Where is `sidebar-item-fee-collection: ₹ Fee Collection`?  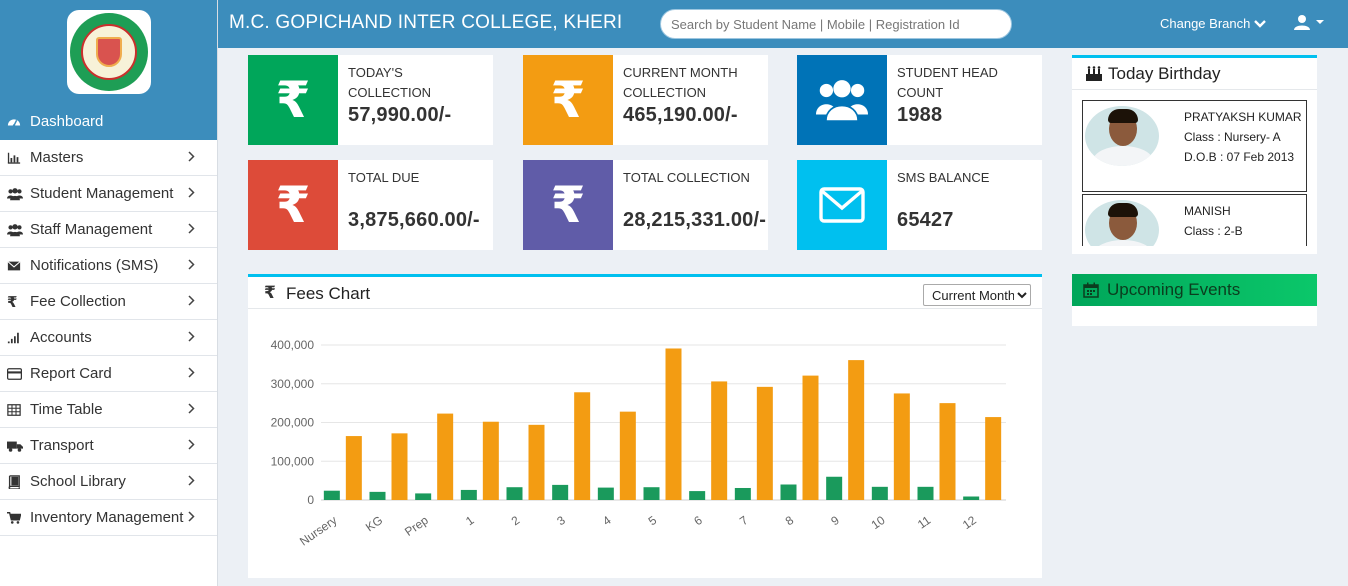
sidebar-item-fee-collection: ₹ Fee Collection is located at coordinates (108, 302).